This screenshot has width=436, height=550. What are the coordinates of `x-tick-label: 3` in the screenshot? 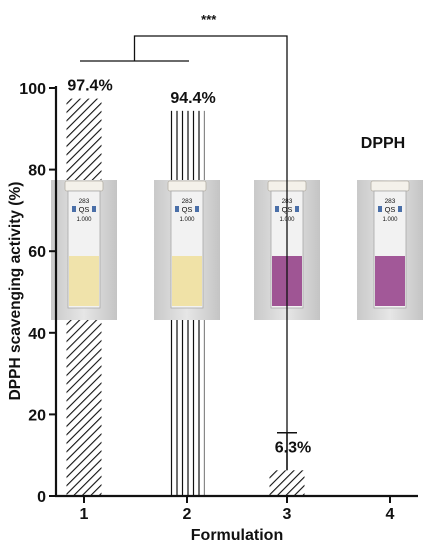 It's located at (287, 514).